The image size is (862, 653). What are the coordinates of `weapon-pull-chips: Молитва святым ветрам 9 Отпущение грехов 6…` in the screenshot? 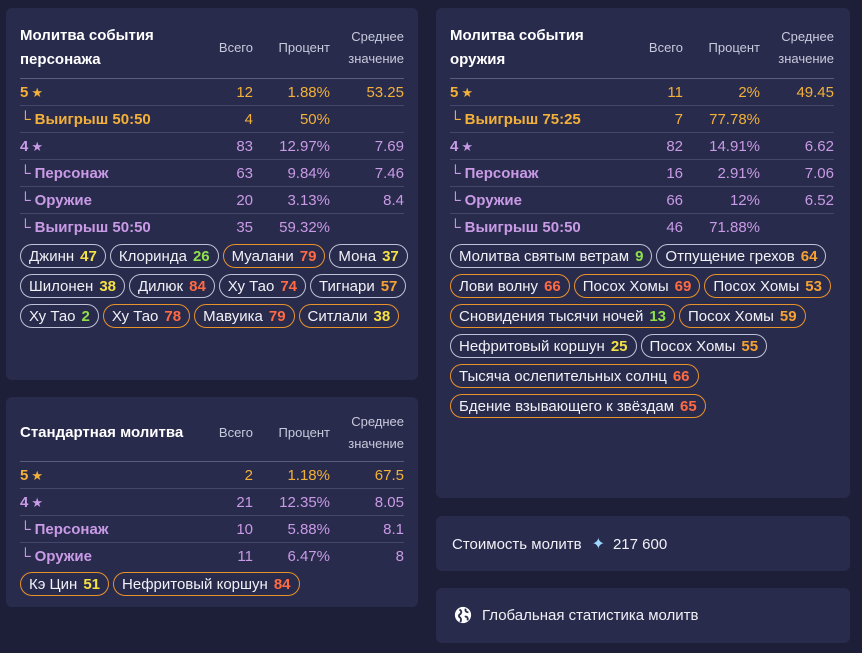 It's located at (646, 331).